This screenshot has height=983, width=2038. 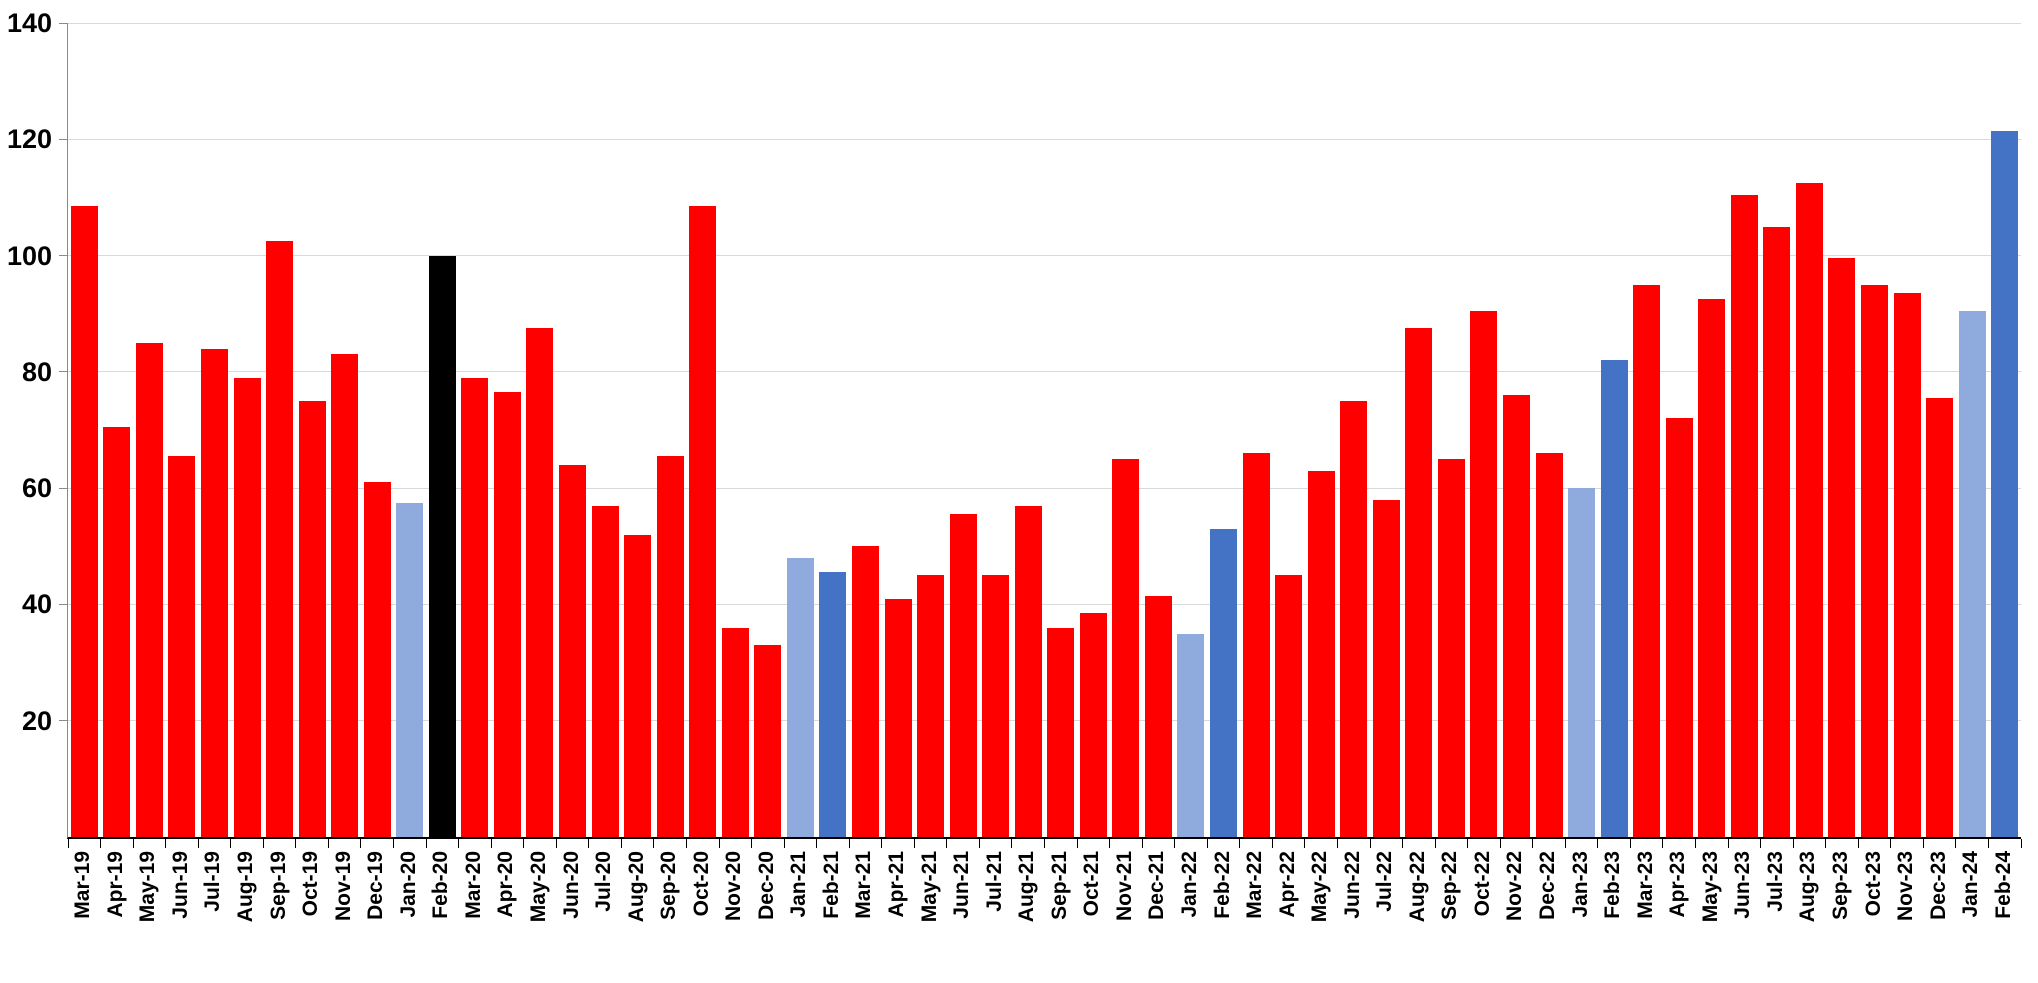 I want to click on x-axis-label-Jun-21: Jun-21, so click(x=962, y=885).